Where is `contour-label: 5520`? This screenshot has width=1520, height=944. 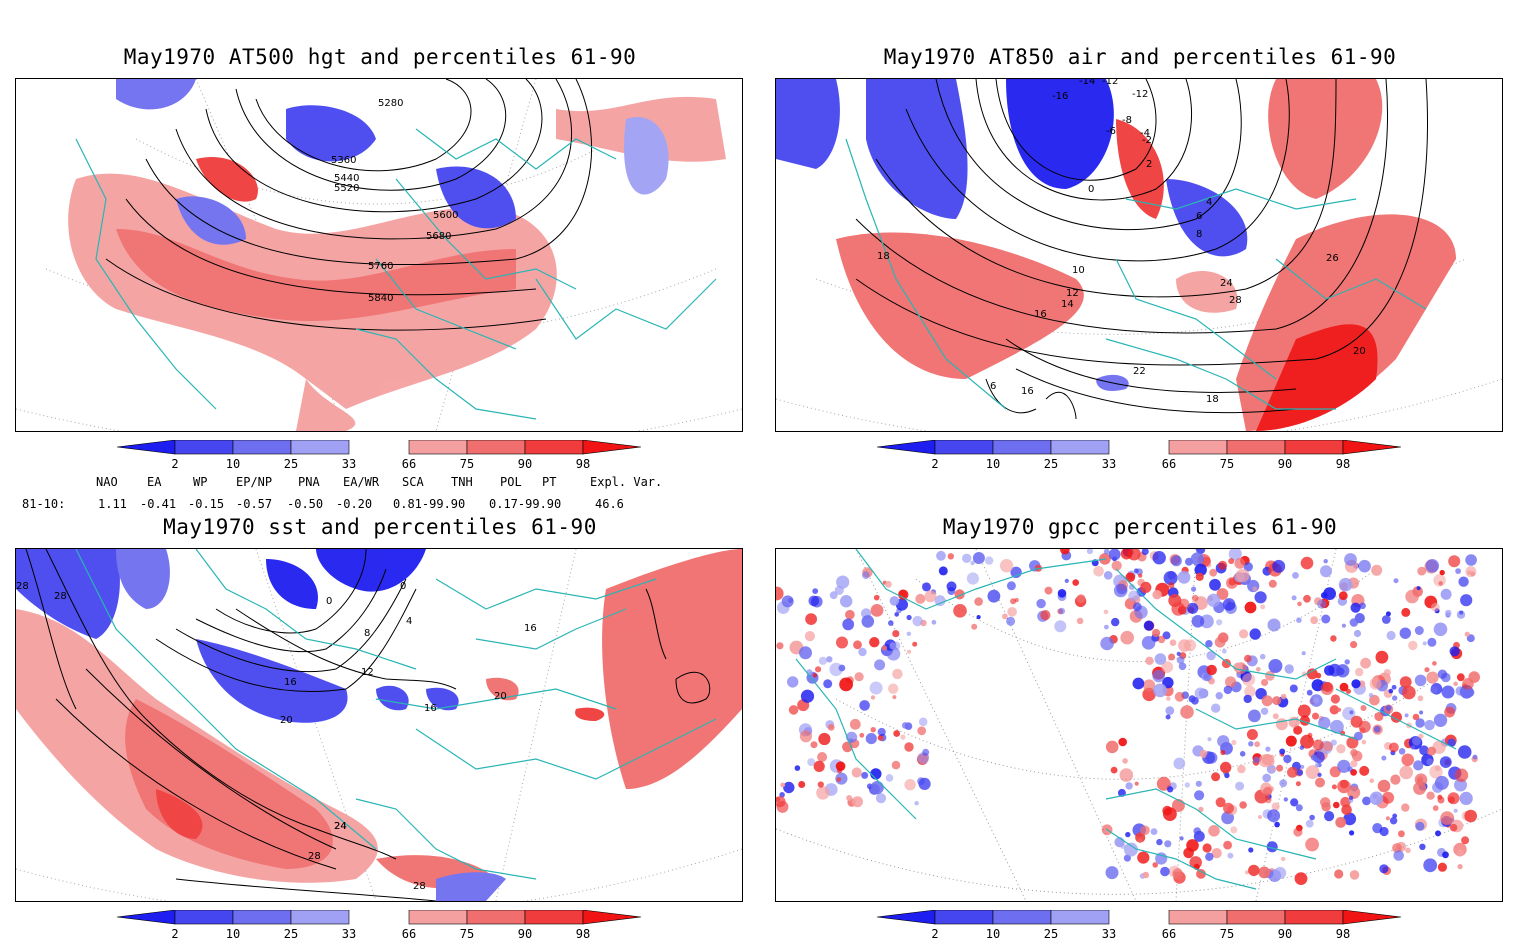
contour-label: 5520 is located at coordinates (346, 188).